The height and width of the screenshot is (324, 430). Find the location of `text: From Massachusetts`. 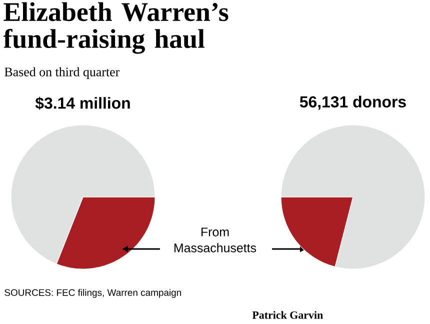

text: From Massachusetts is located at coordinates (215, 240).